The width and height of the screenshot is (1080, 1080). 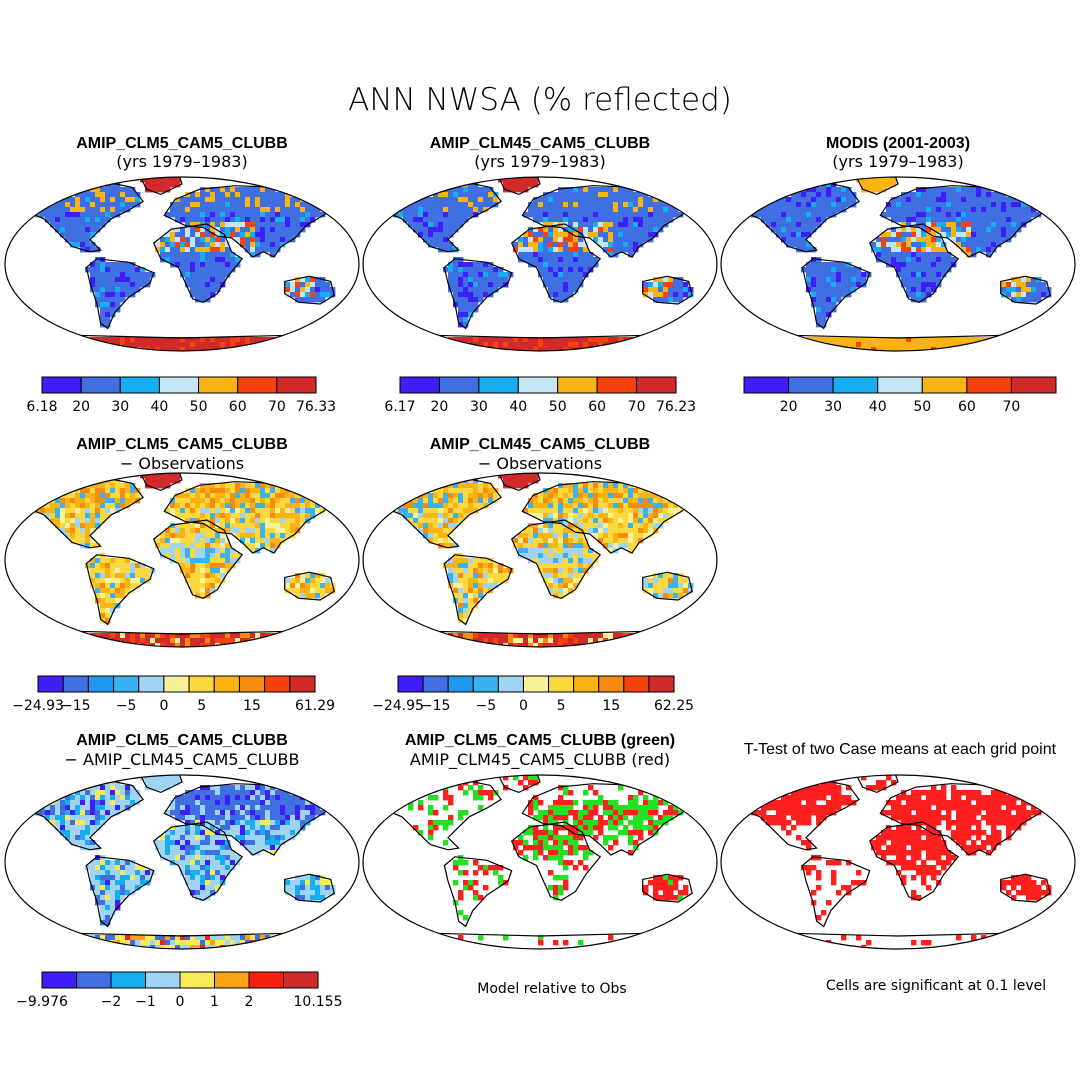 What do you see at coordinates (316, 407) in the screenshot?
I see `colorbar-tick-label: 76.33` at bounding box center [316, 407].